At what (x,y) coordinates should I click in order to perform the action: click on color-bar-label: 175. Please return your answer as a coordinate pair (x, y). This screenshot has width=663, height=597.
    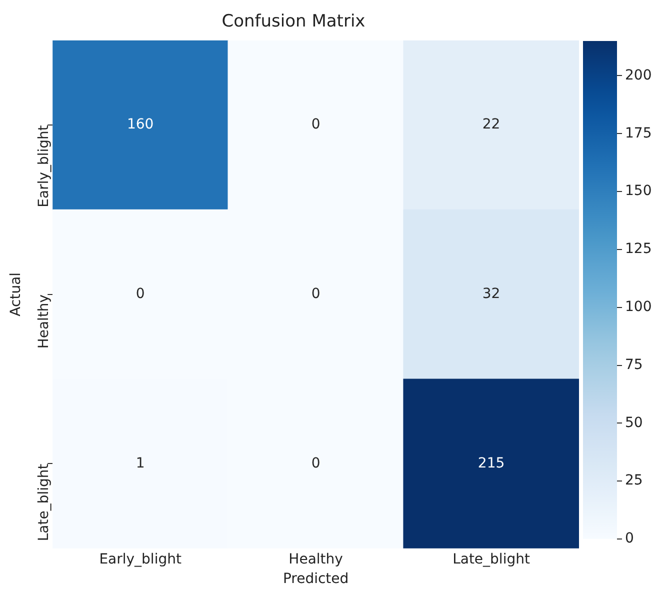
    Looking at the image, I should click on (638, 133).